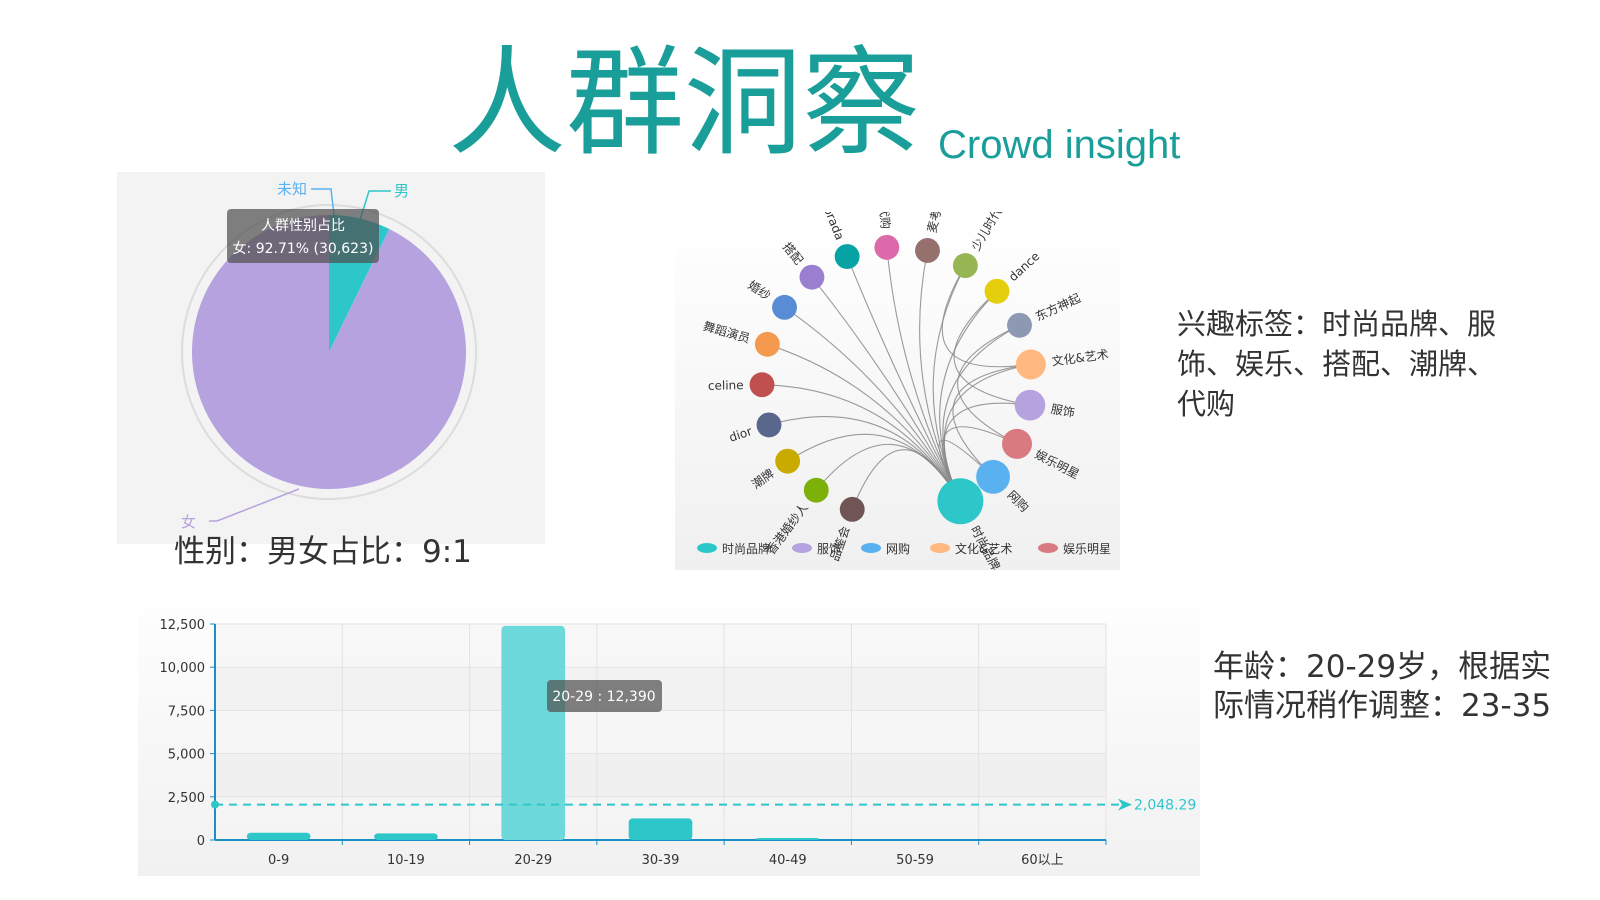  Describe the element at coordinates (183, 625) in the screenshot. I see `bar-y-tick-label: 12,500` at that location.